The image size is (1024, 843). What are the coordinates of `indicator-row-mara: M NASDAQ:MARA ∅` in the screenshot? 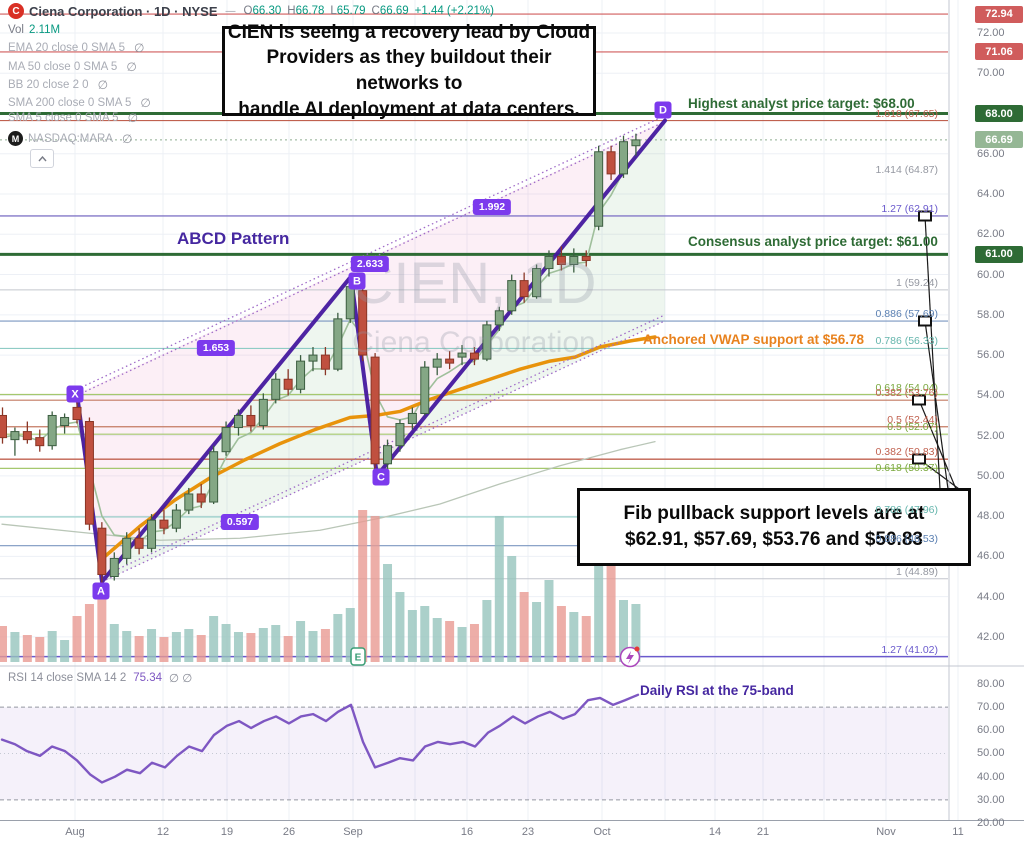 It's located at (70, 138).